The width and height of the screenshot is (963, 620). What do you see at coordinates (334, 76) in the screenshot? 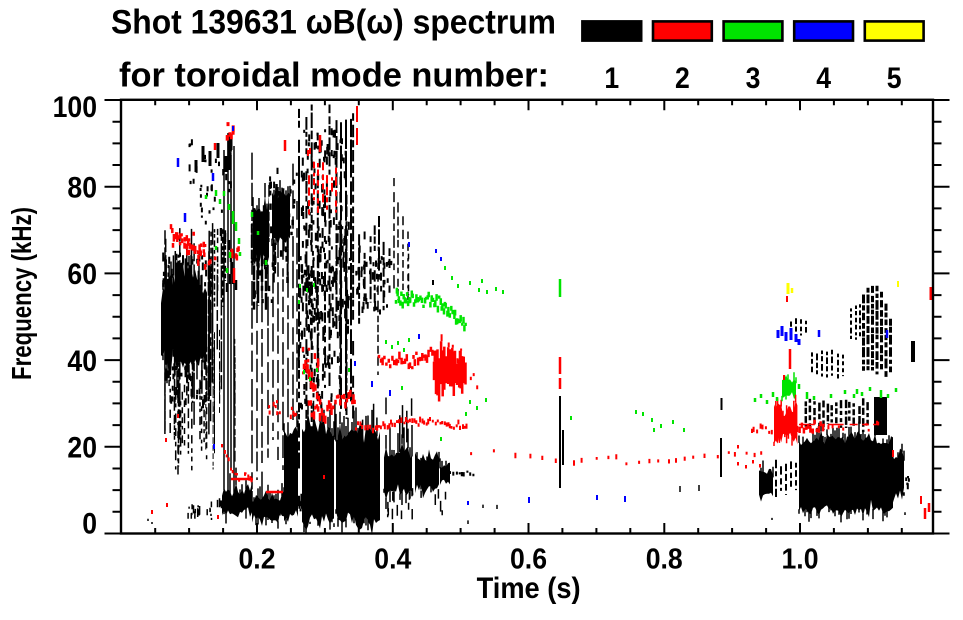
I see `svg-text: for toroidal mode number:` at bounding box center [334, 76].